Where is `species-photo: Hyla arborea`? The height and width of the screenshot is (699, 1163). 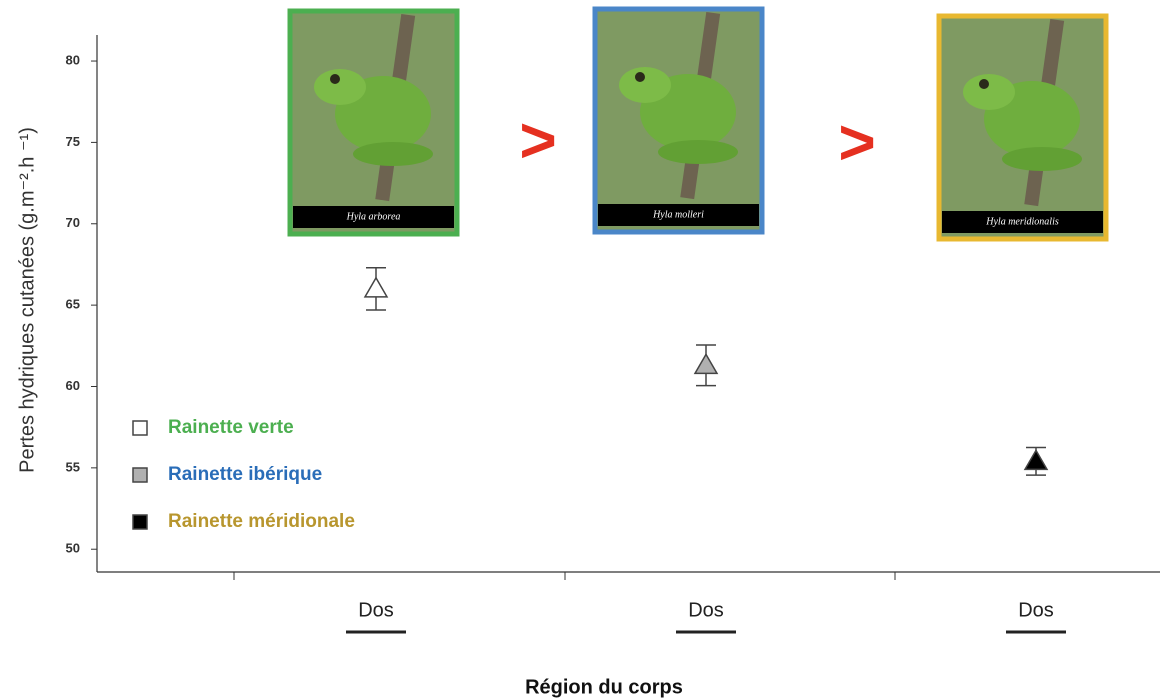
species-photo: Hyla arborea is located at coordinates (373, 122).